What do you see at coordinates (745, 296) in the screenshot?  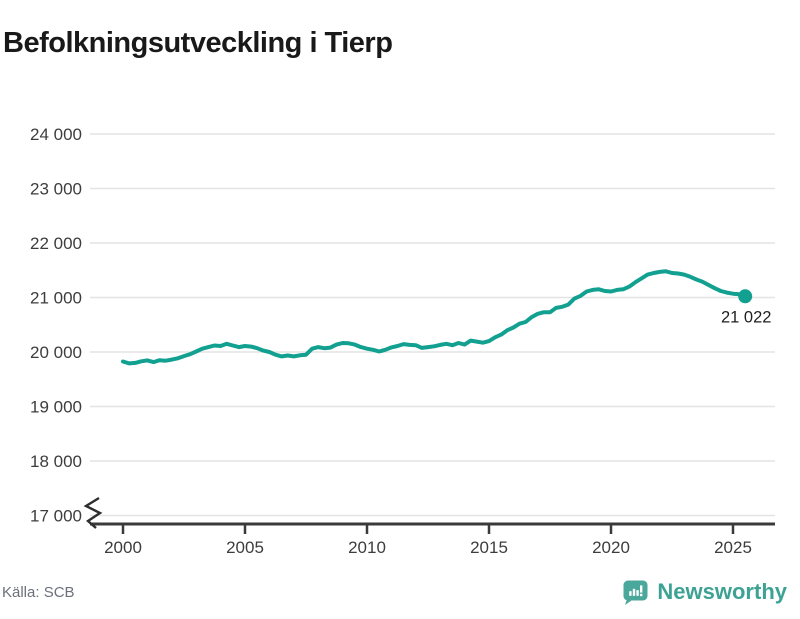 I see `end-point-dot` at bounding box center [745, 296].